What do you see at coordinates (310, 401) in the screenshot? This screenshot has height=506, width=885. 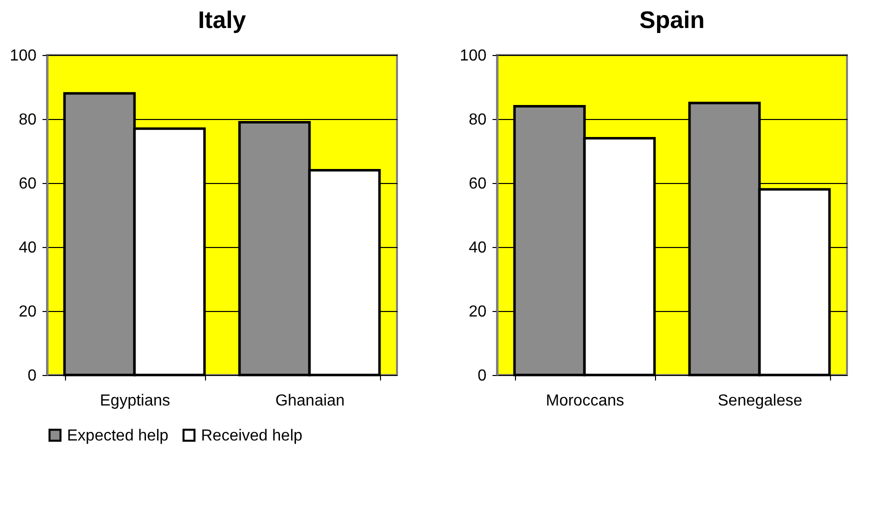 I see `x-tick-label: Ghanaian` at bounding box center [310, 401].